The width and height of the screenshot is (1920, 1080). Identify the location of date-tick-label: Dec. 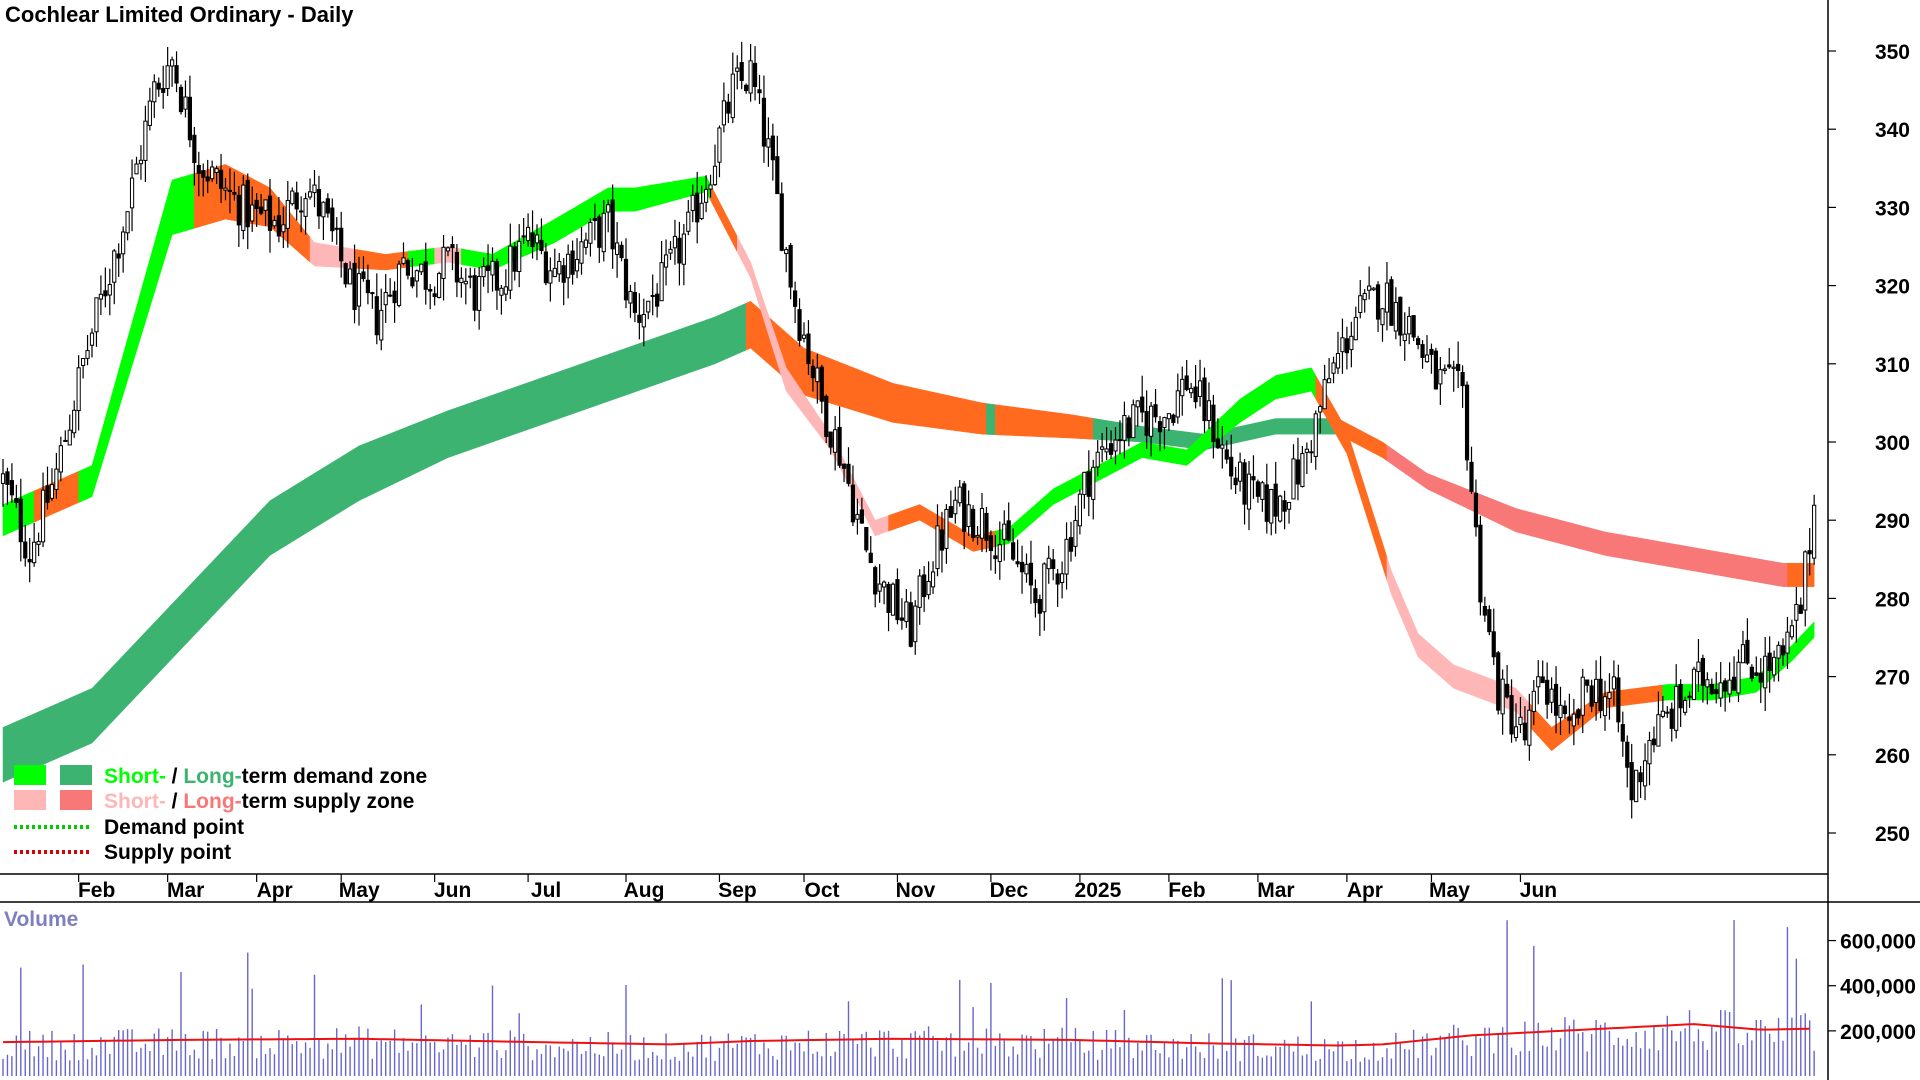
(1009, 890).